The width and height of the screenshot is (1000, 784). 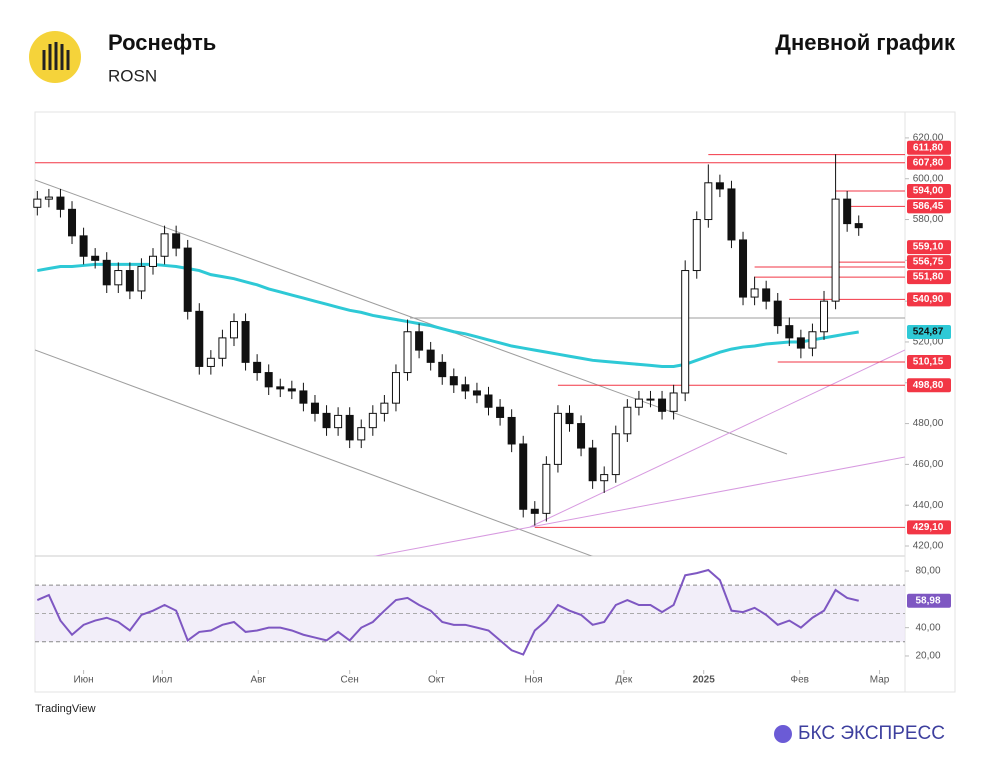 I want to click on level-label: 510,15, so click(x=928, y=362).